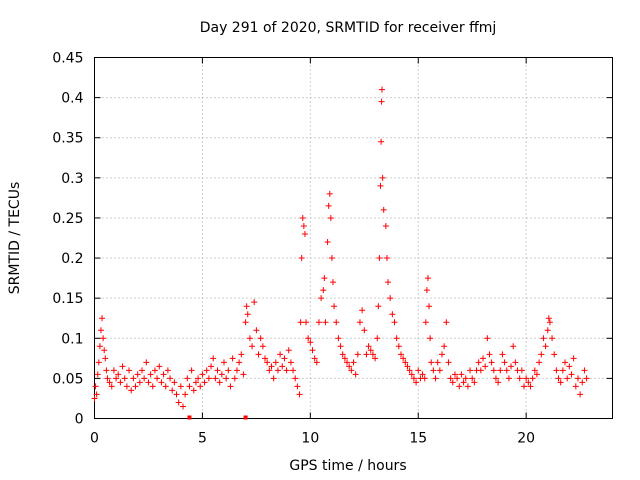  Describe the element at coordinates (15, 238) in the screenshot. I see `y-axis-label: SRMTID / TECUs` at that location.